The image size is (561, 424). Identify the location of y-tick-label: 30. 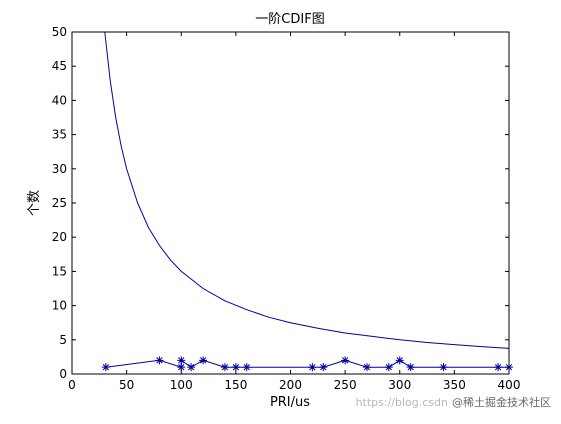
(59, 169).